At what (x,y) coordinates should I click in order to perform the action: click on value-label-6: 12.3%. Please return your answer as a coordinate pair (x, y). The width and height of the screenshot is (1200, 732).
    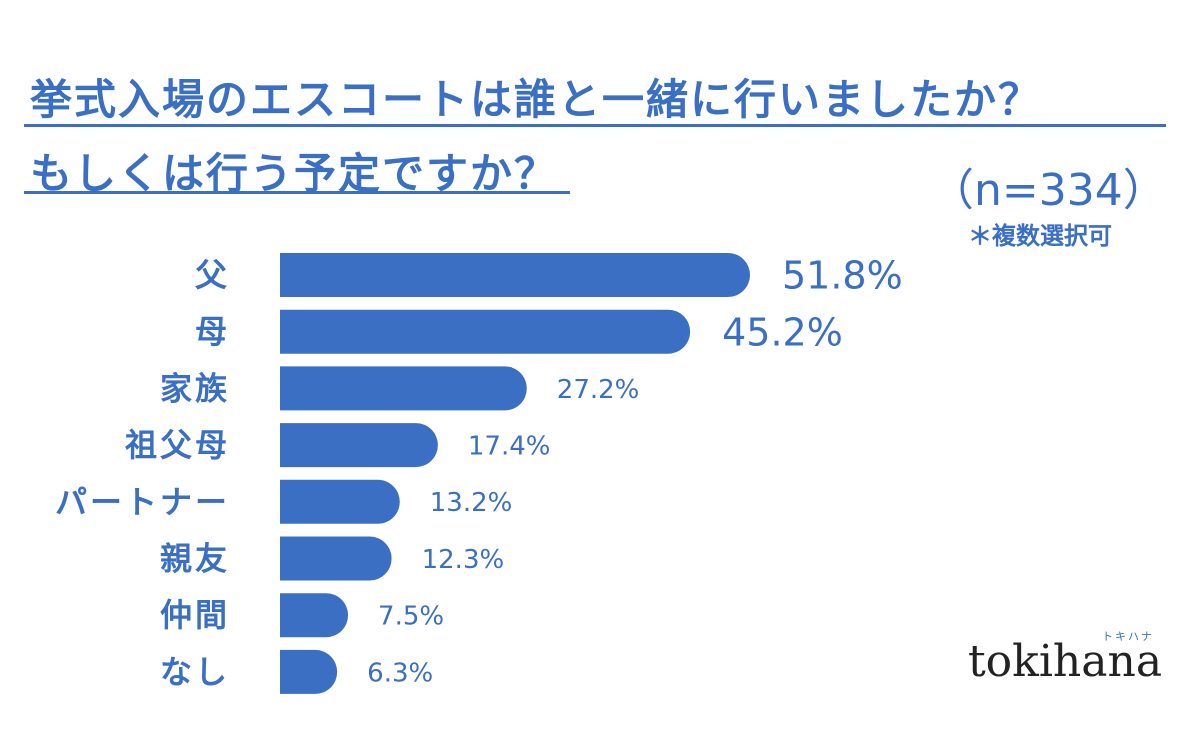
    Looking at the image, I should click on (463, 560).